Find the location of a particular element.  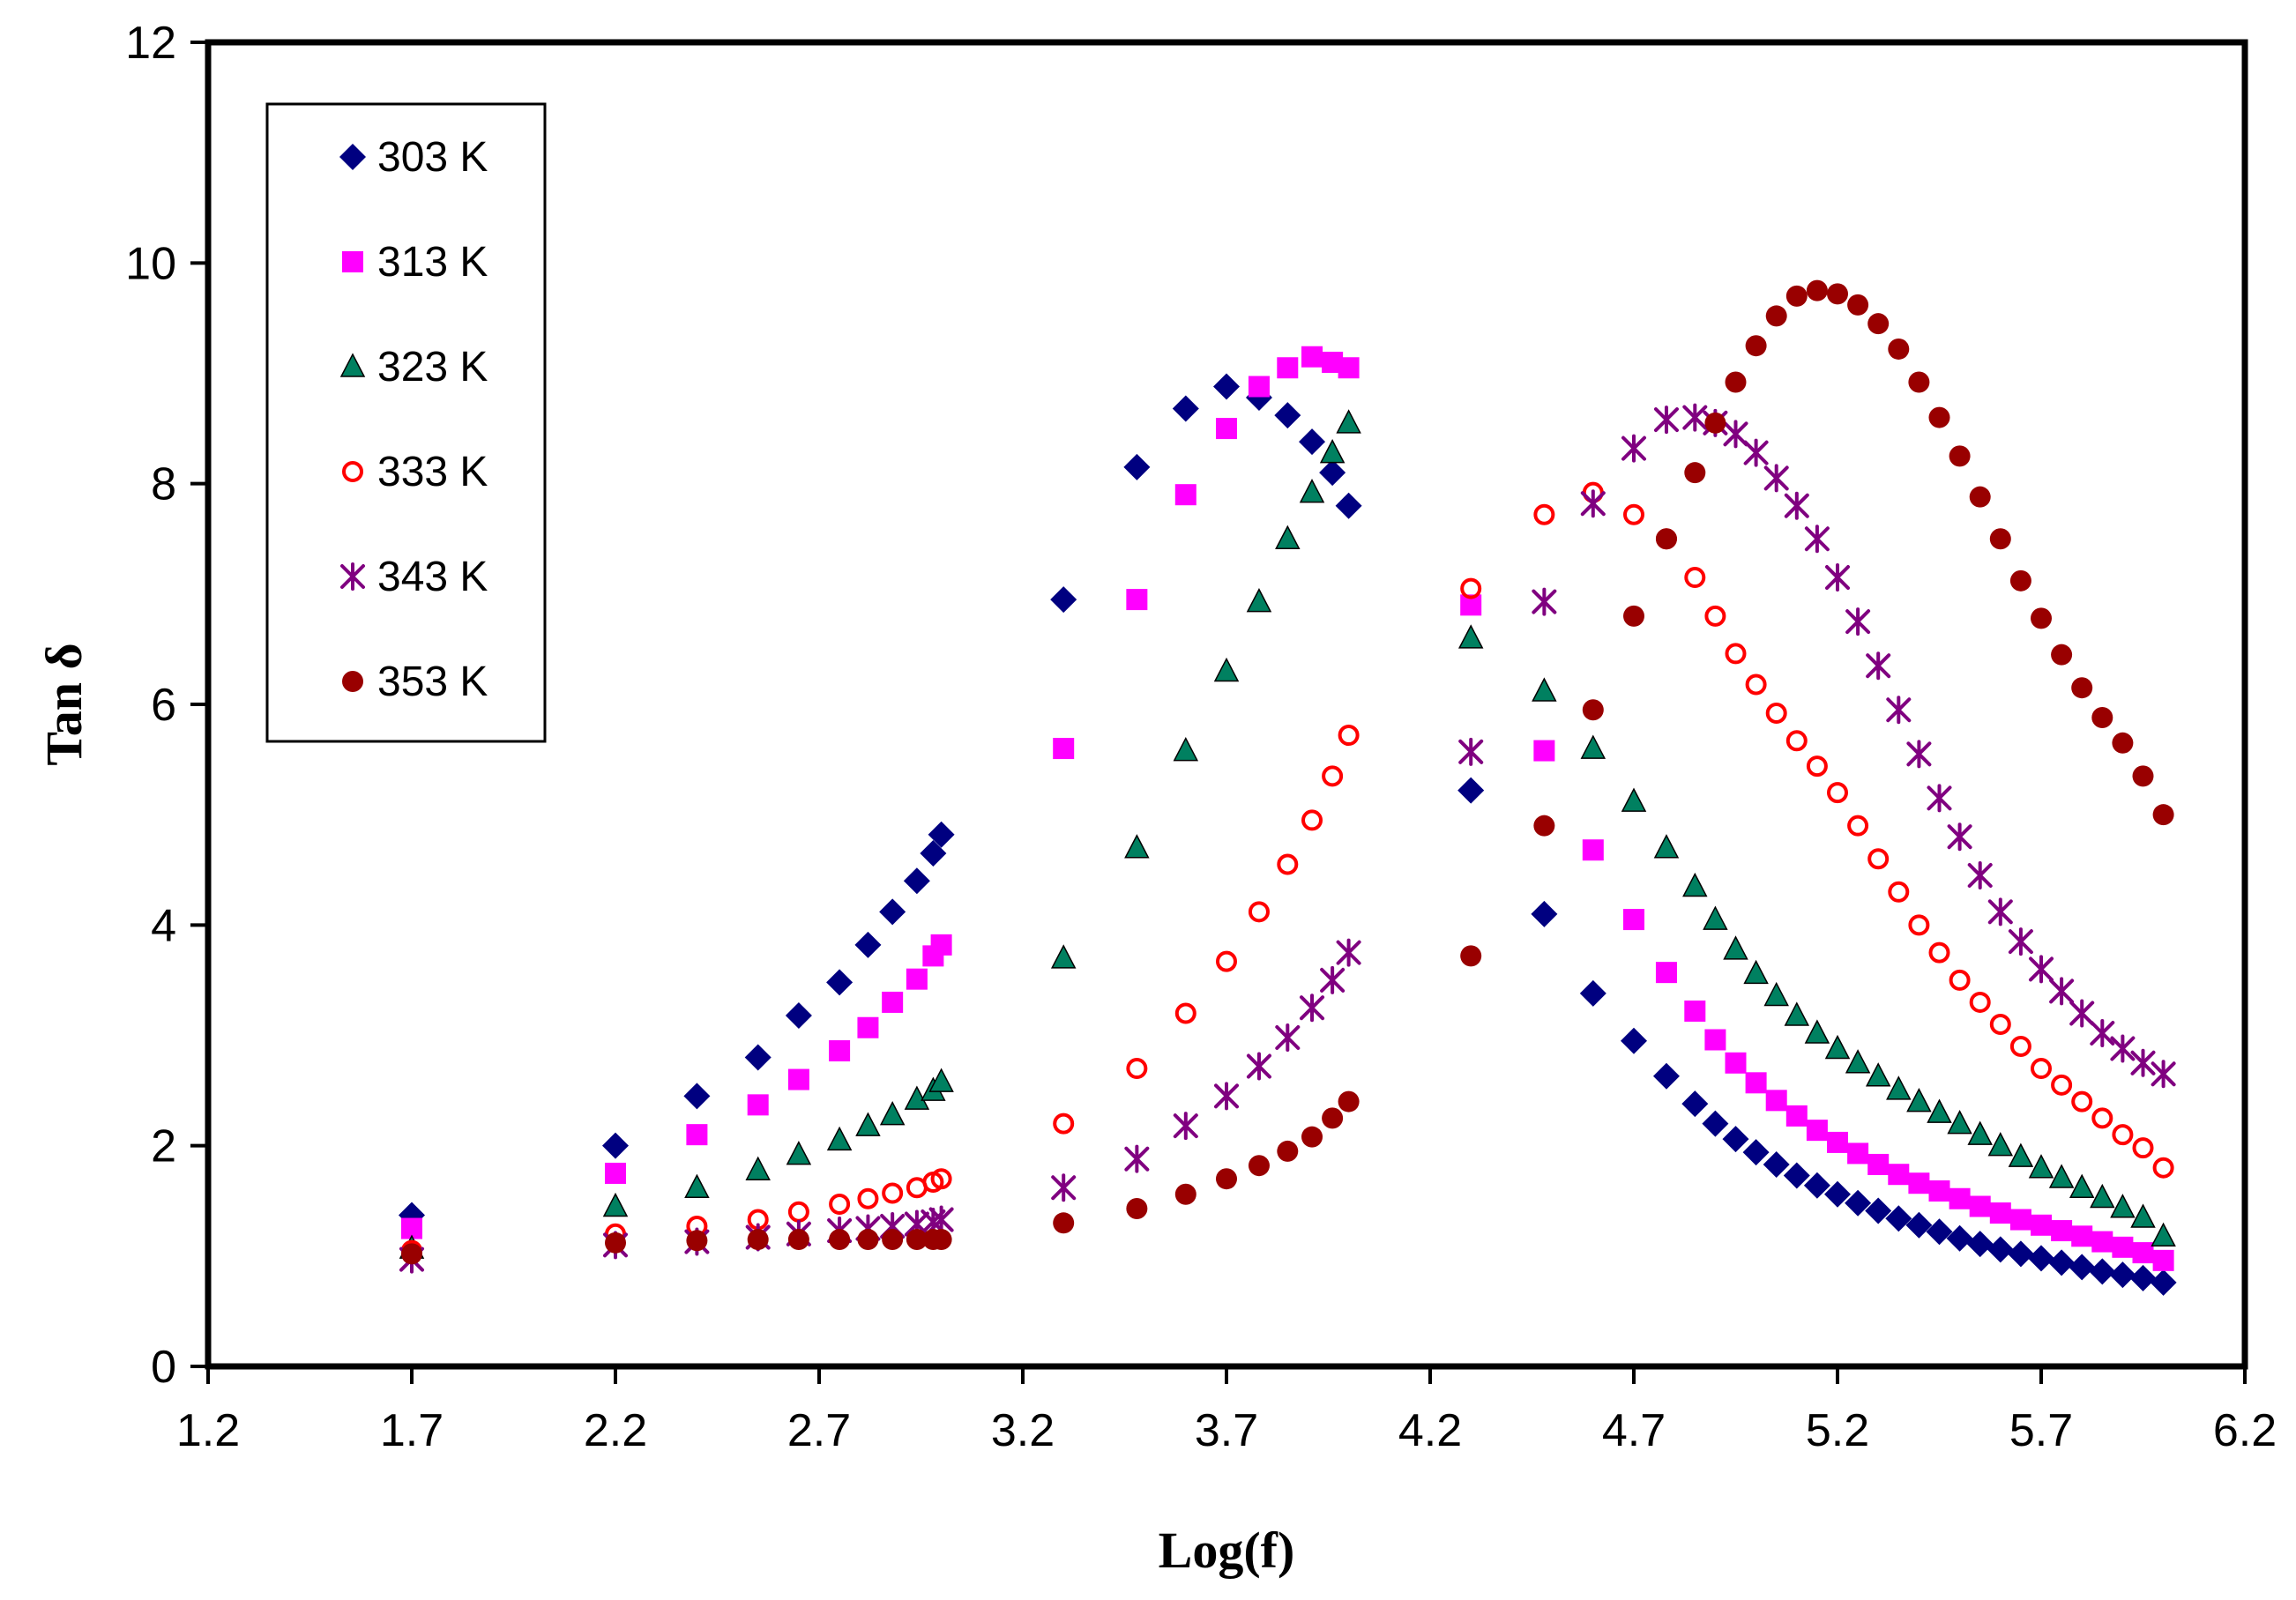

legend-item: 333 K is located at coordinates (415, 472).